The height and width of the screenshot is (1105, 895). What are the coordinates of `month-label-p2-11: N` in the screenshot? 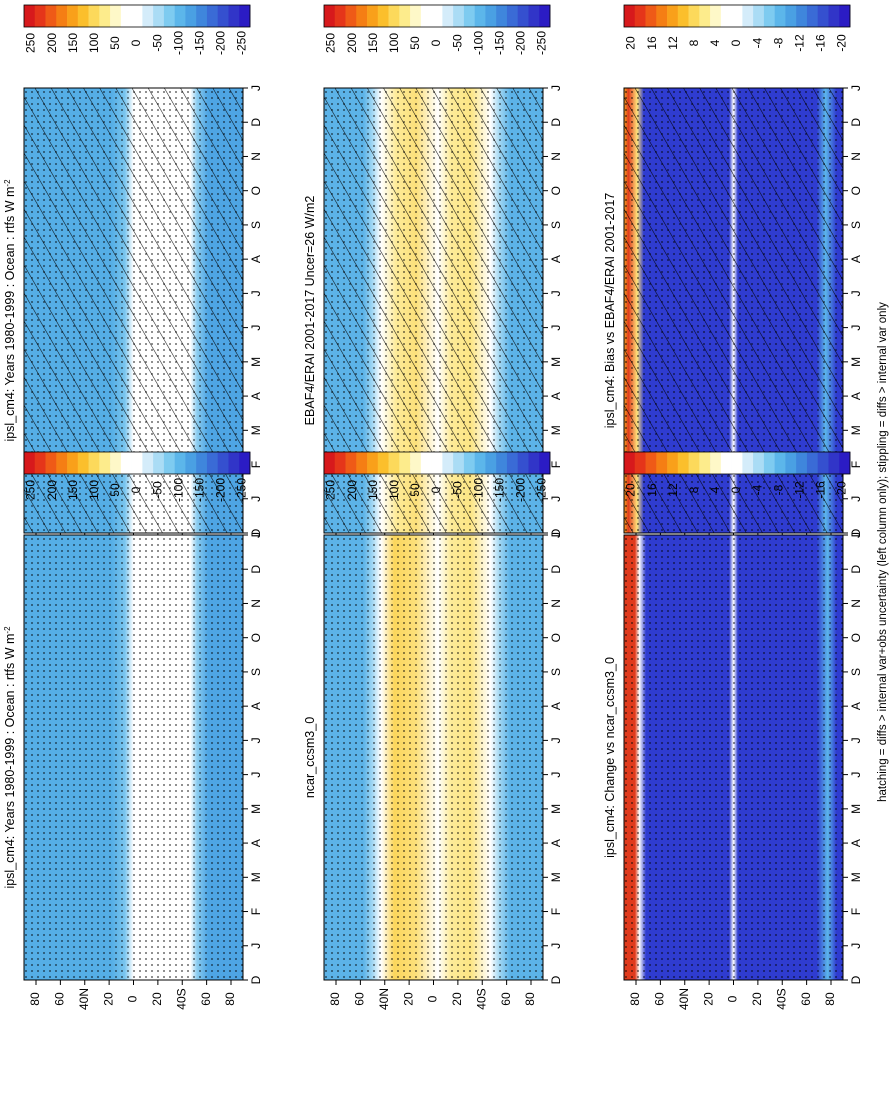 It's located at (256, 603).